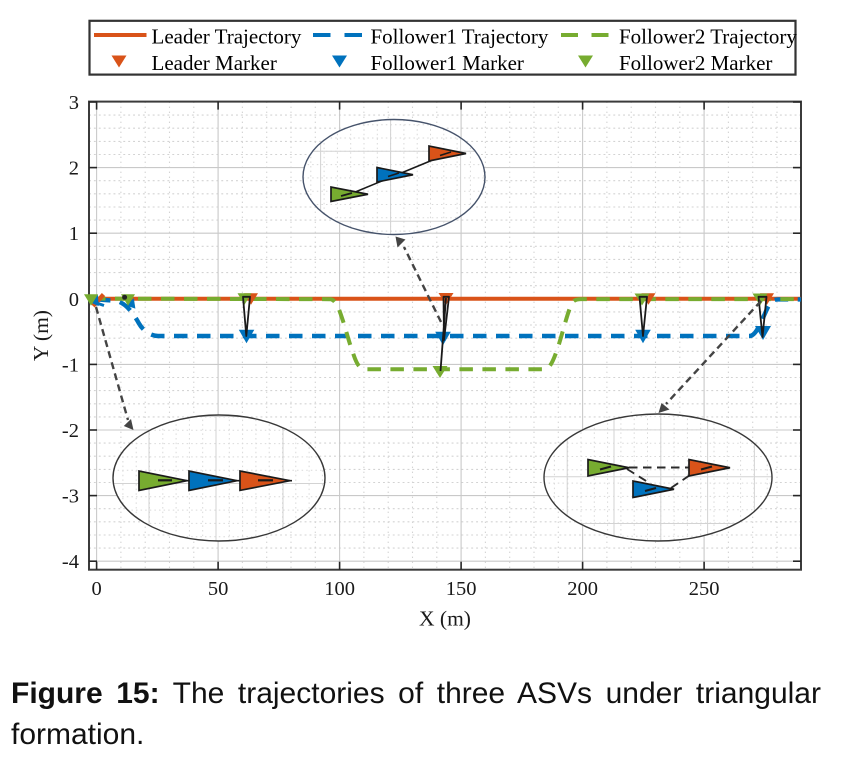 The image size is (841, 761). I want to click on svg-text: -4, so click(70, 562).